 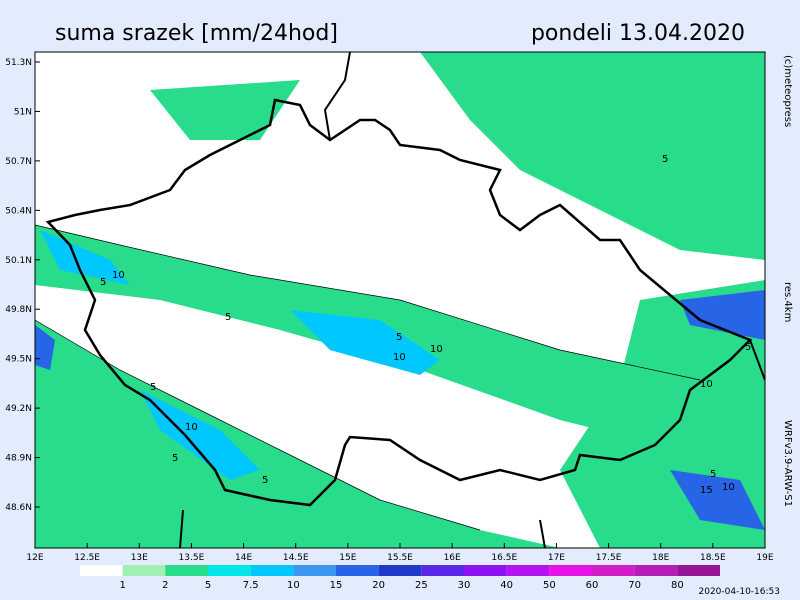 I want to click on lon-label: 13.5E, so click(x=192, y=558).